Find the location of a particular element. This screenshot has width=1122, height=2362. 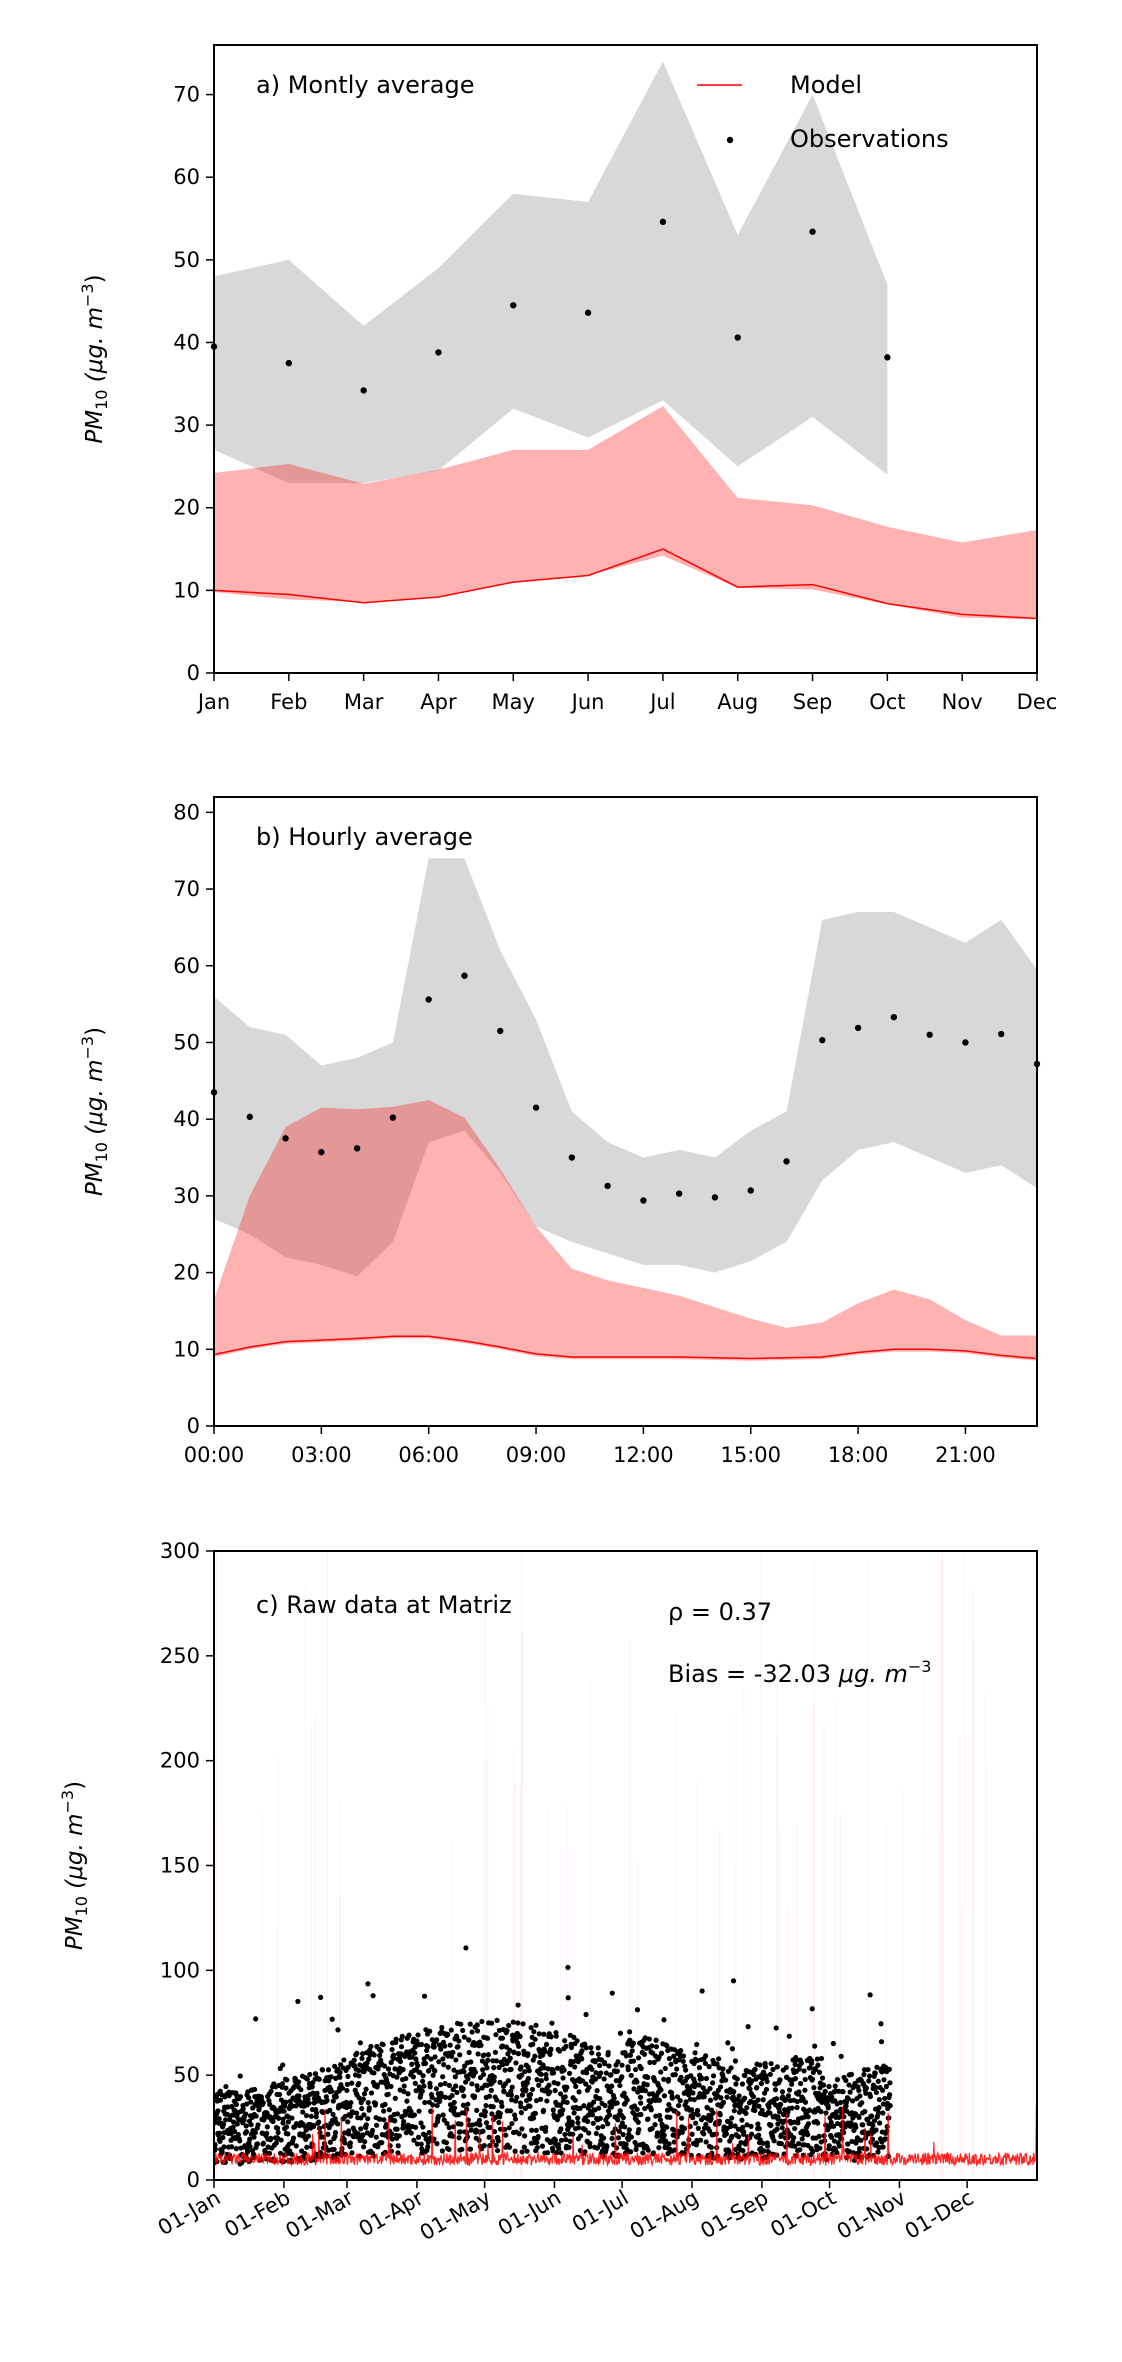

c-ytick-label: 50 is located at coordinates (186, 2075).